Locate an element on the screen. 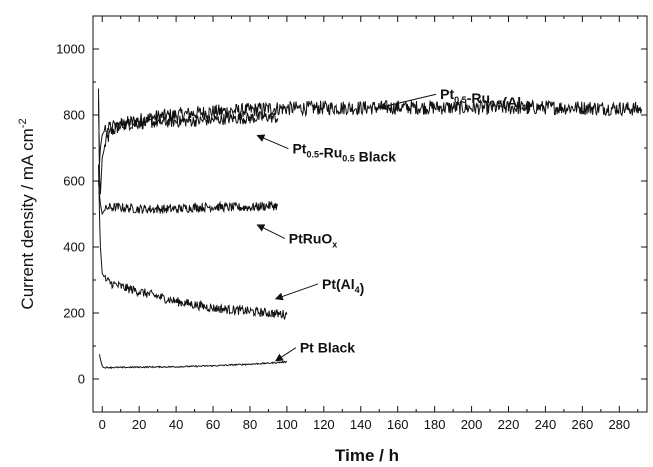 The height and width of the screenshot is (467, 653). x-tick-label: 240 is located at coordinates (546, 424).